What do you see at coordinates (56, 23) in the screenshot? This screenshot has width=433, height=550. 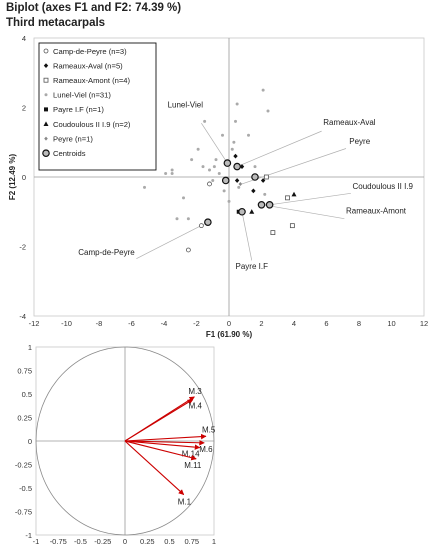 I see `chart-subtitle: Third metacarpals` at bounding box center [56, 23].